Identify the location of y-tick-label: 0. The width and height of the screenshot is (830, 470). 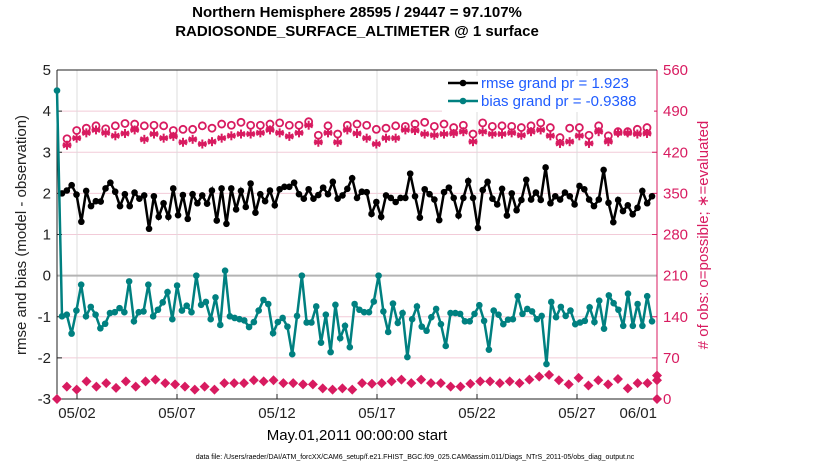
(47, 276).